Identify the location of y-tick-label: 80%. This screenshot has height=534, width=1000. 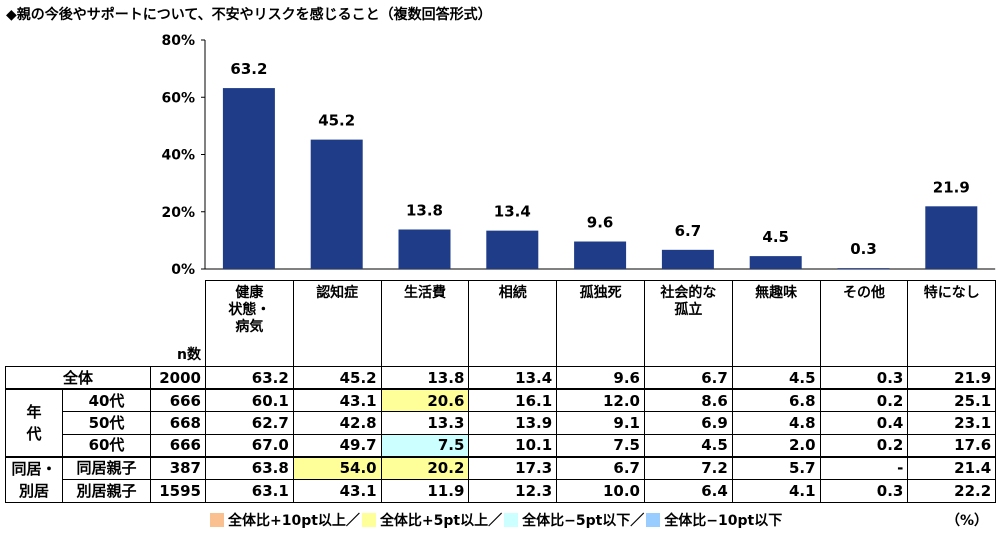
(178, 41).